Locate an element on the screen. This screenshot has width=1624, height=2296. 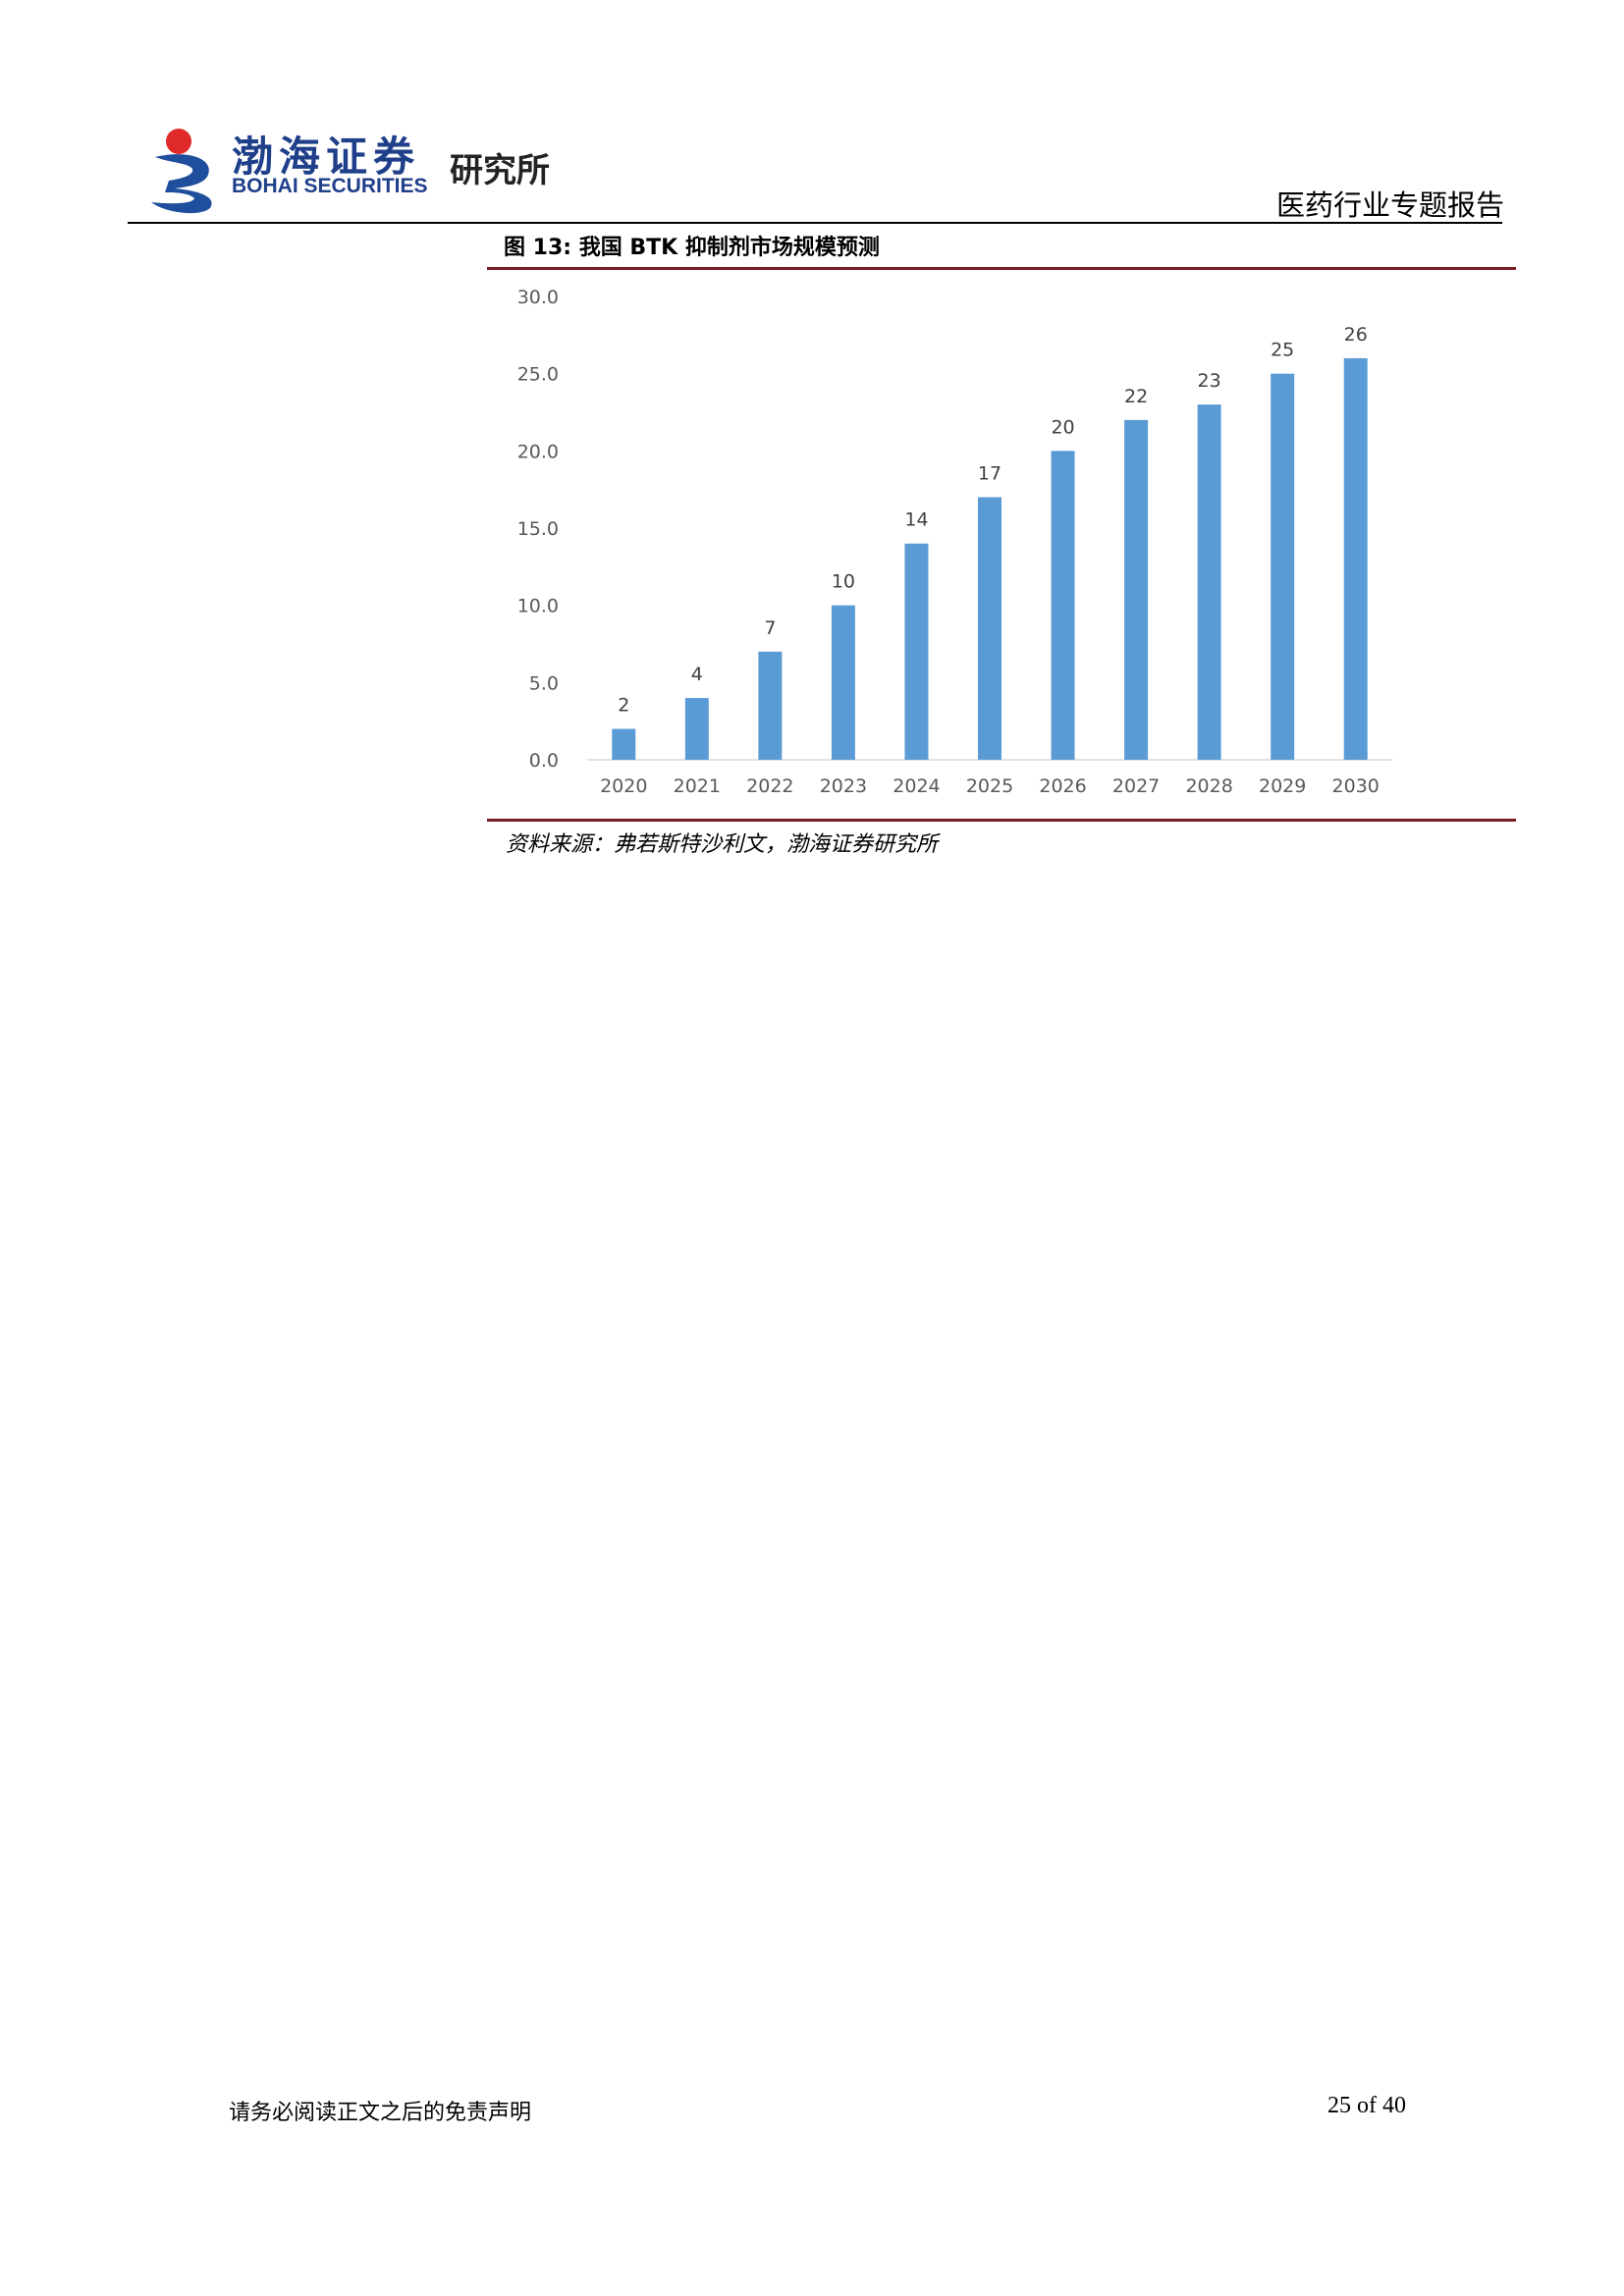
y-tick-label: 5.0 is located at coordinates (544, 683).